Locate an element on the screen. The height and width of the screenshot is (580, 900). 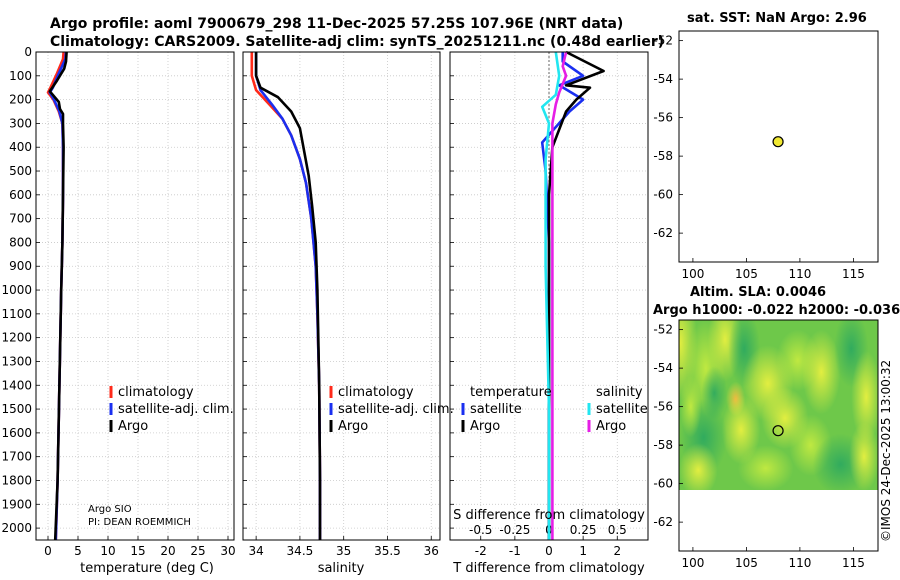
x-tick-label: 36 is located at coordinates (431, 551).